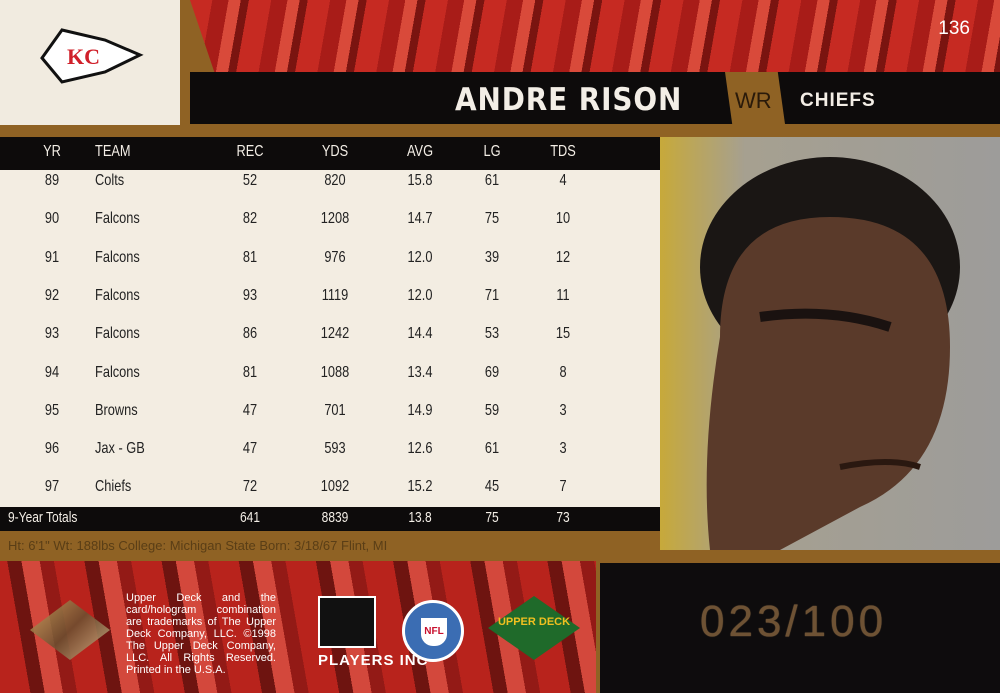 The image size is (1000, 693). I want to click on players-inc-logo, so click(347, 622).